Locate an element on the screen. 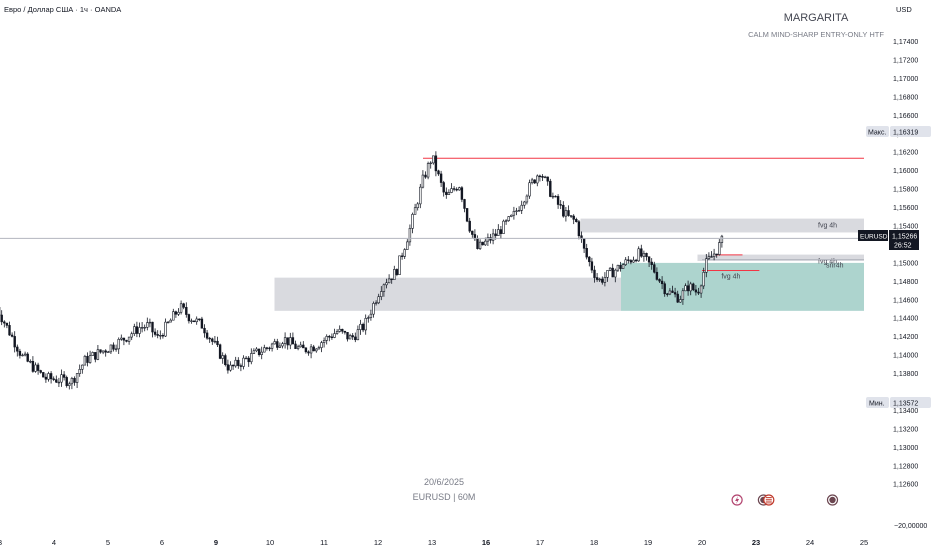  author-name: MARGARITA is located at coordinates (816, 18).